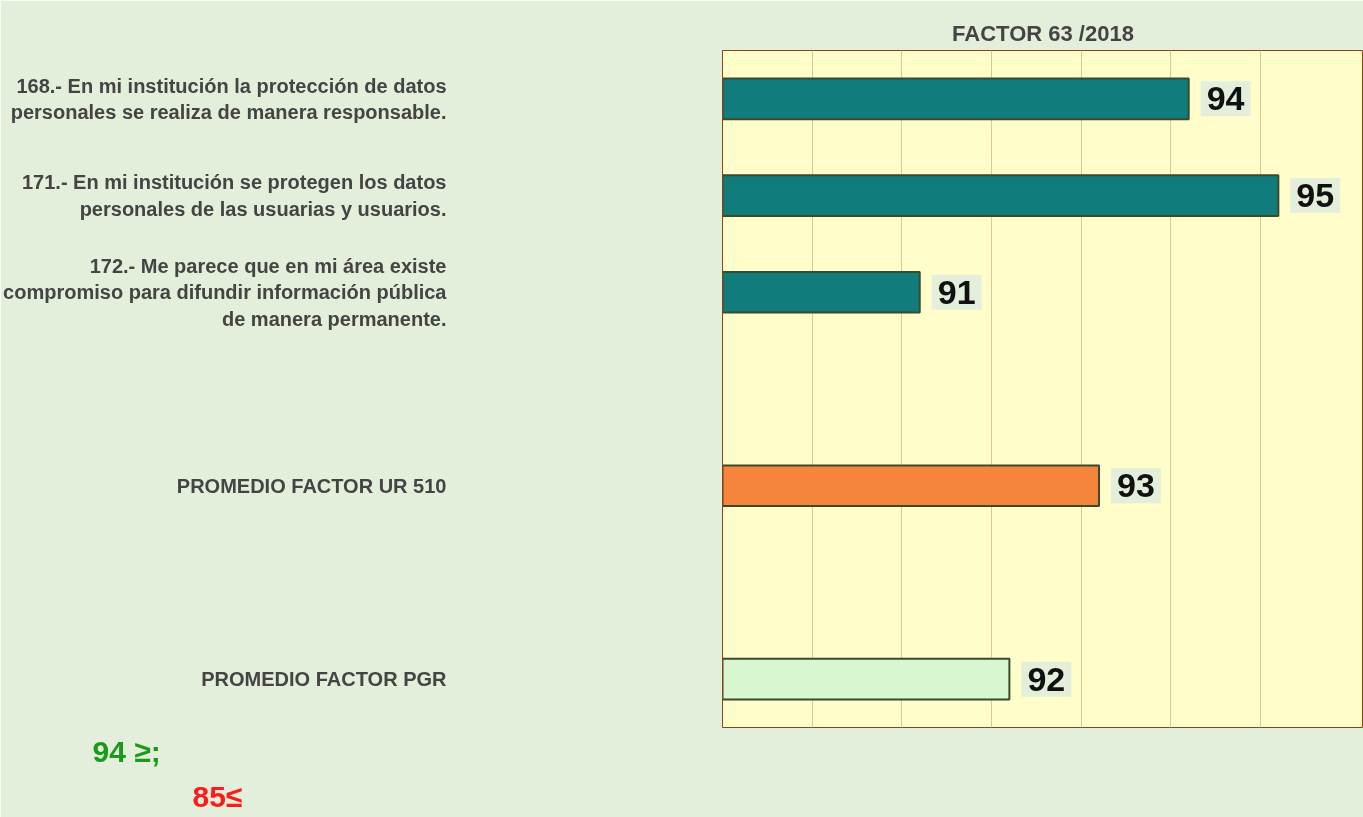  I want to click on y-tick-label: PROMEDIO FACTOR PGR, so click(324, 679).